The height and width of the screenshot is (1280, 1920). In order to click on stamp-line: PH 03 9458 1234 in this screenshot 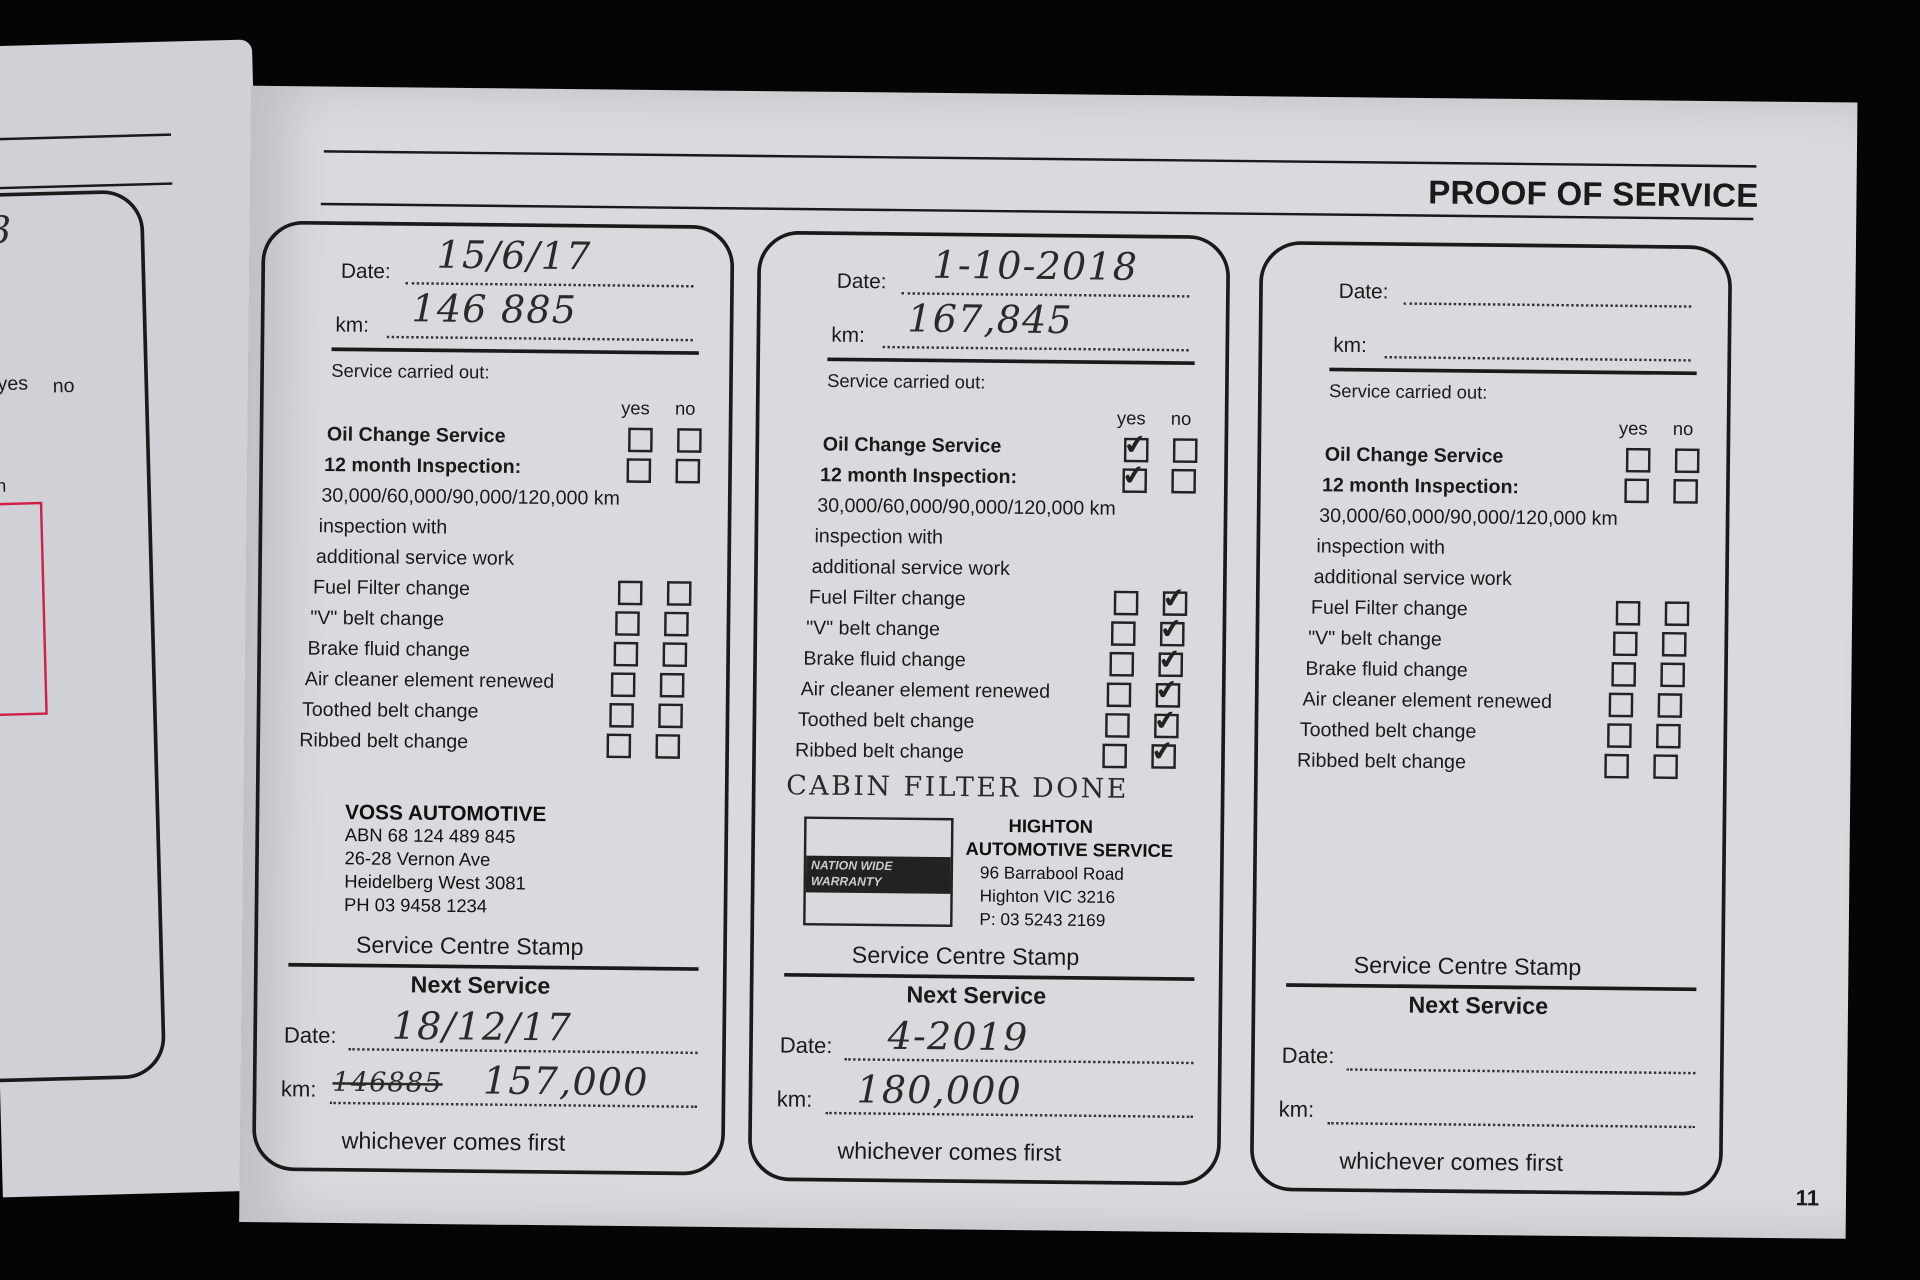, I will do `click(415, 906)`.